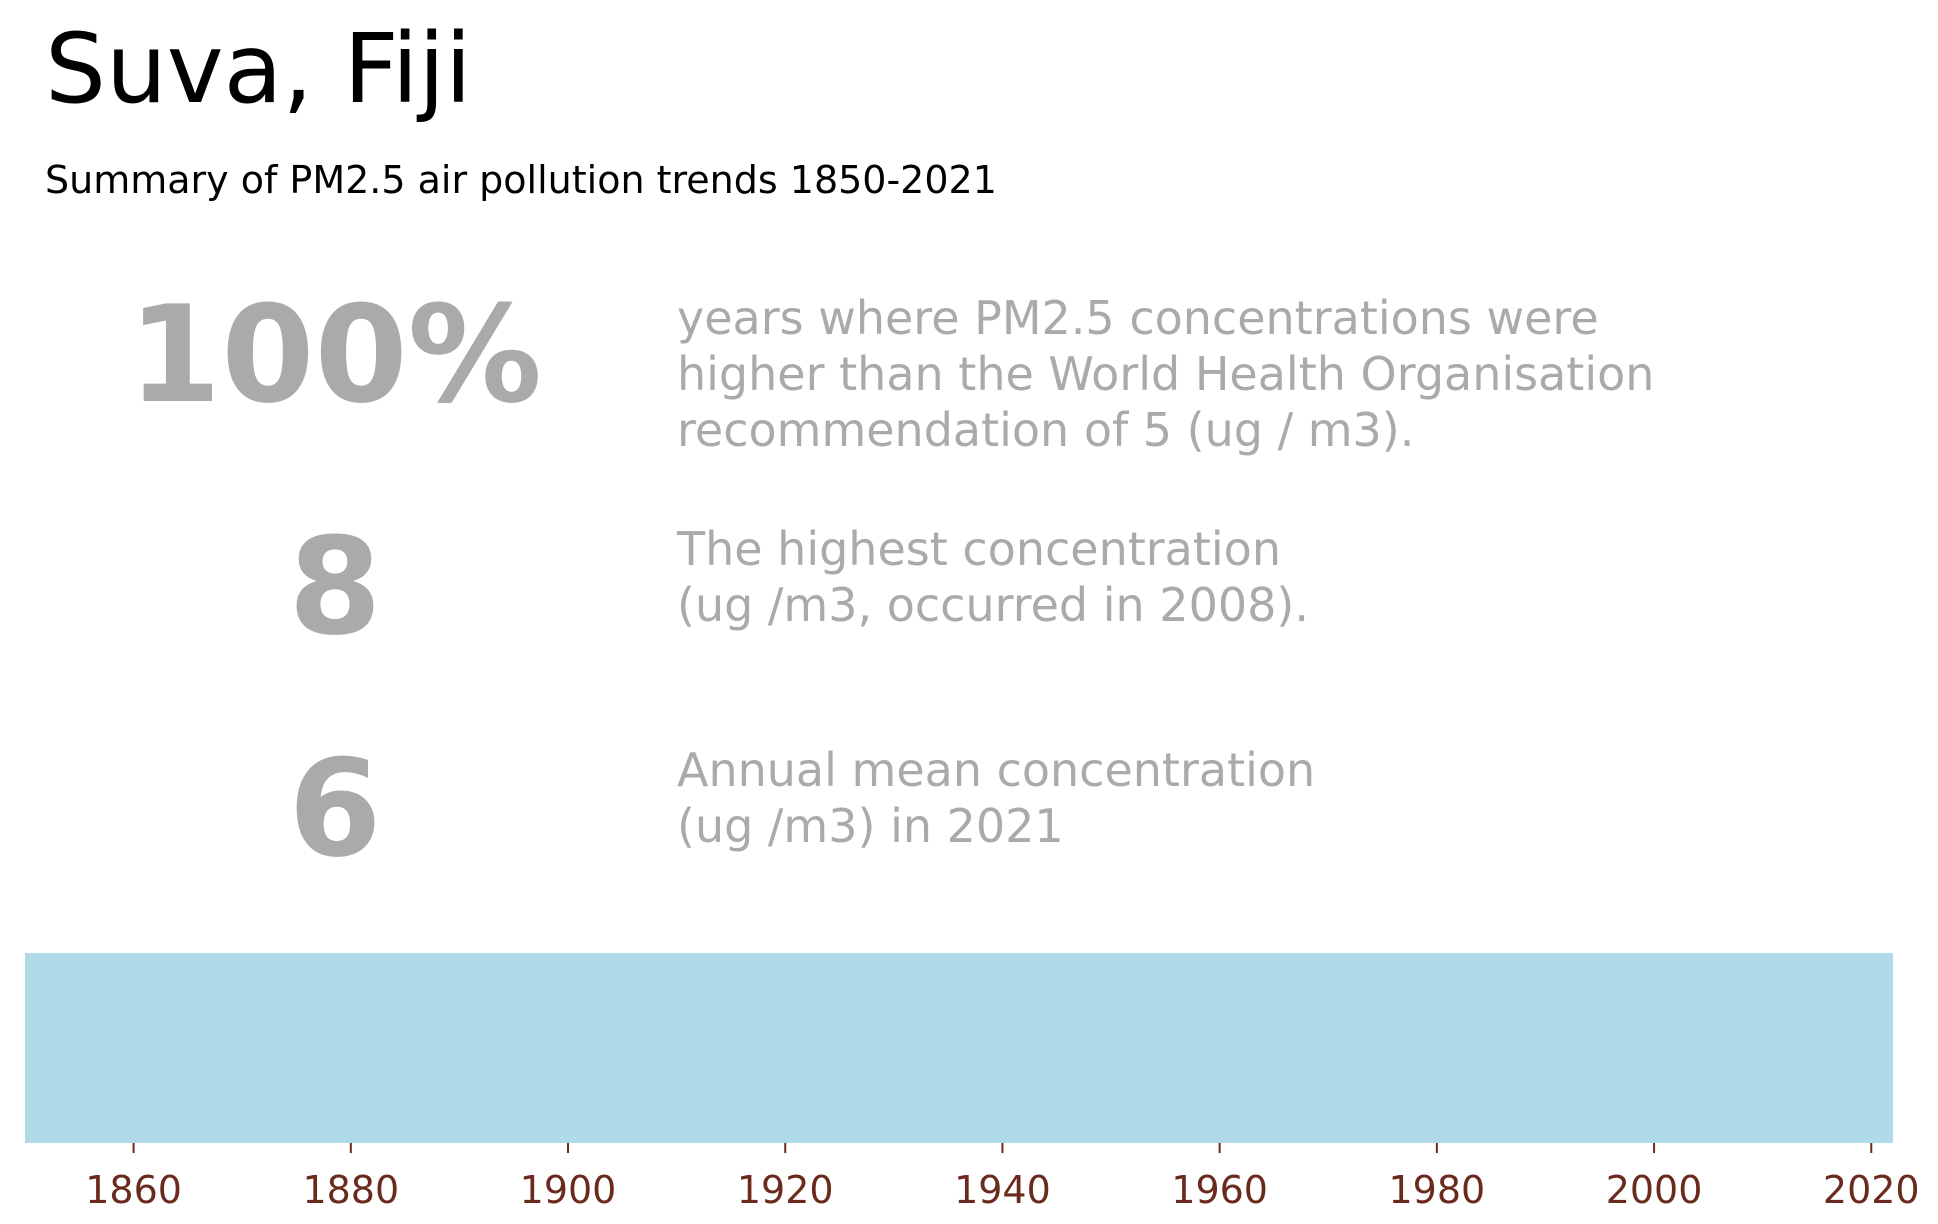 This screenshot has height=1224, width=1938. Describe the element at coordinates (1046, 430) in the screenshot. I see `stat-description-line: recommendation of 5 (ug / m3).` at that location.